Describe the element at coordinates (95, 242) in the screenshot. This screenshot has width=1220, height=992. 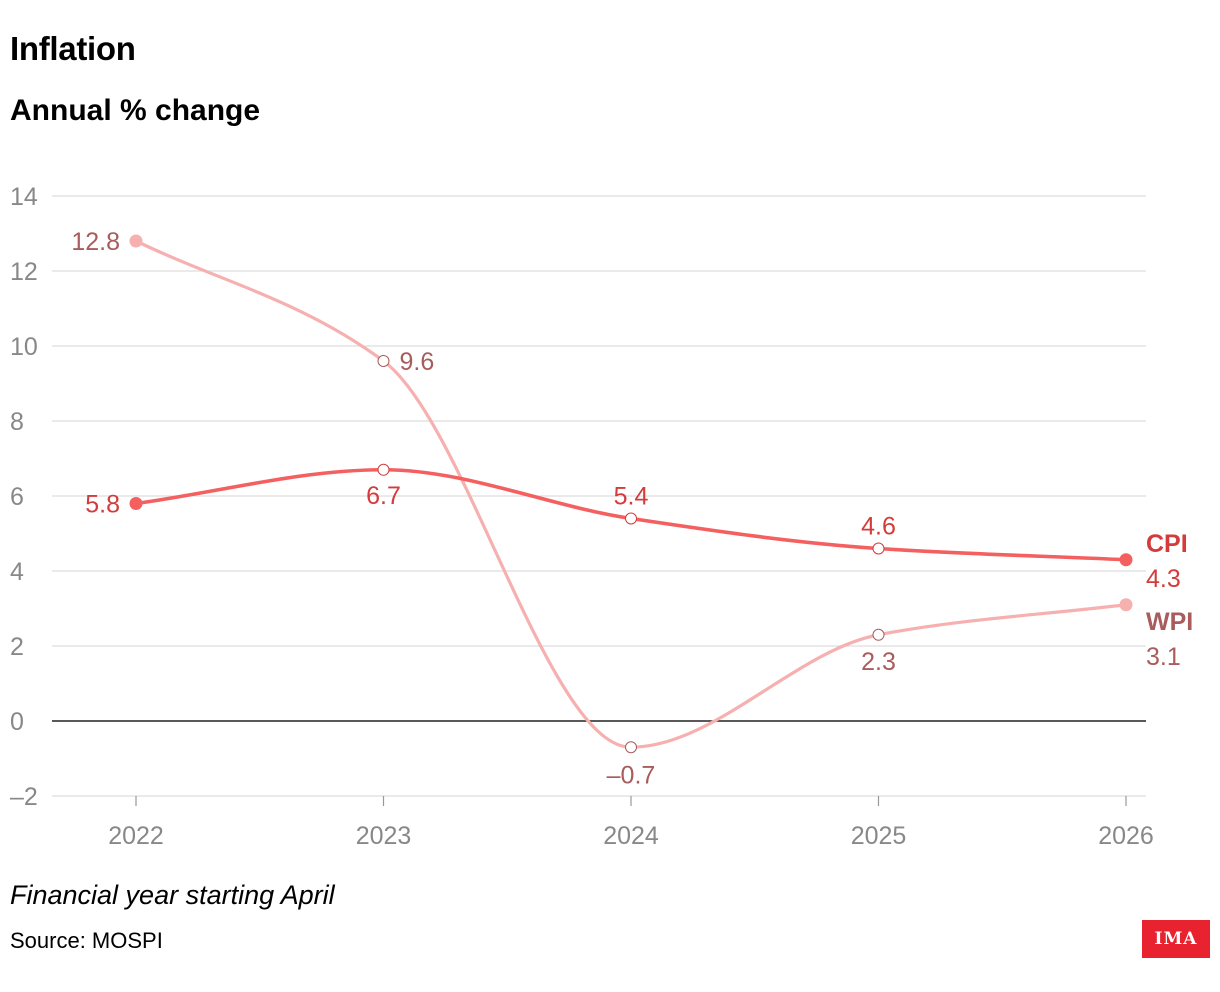
I see `data-label-wpi: 12.8` at that location.